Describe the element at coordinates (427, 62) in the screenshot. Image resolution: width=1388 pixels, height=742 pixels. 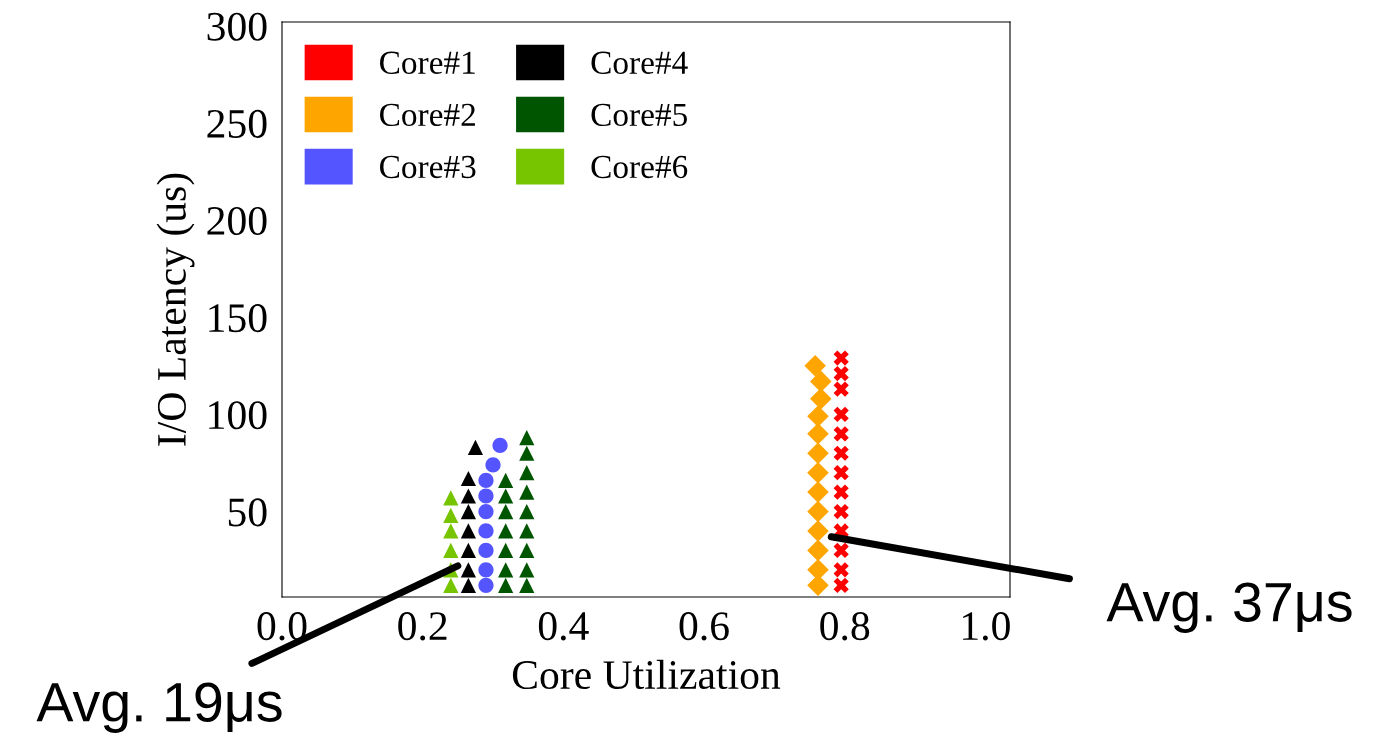
I see `legend-label: Core#1` at that location.